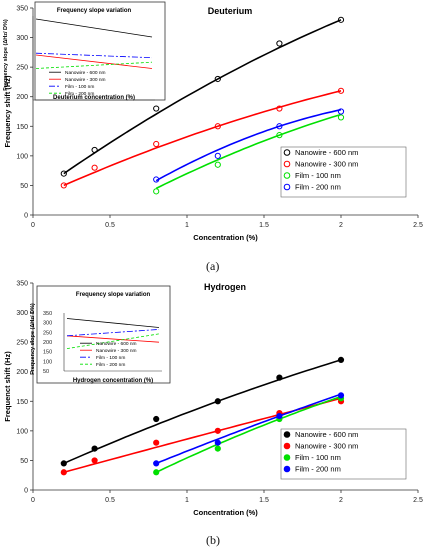 The image size is (428, 550). What do you see at coordinates (7, 386) in the screenshot?
I see `chart-2-y-axis-title: Frequenct shift (Hz)` at bounding box center [7, 386].